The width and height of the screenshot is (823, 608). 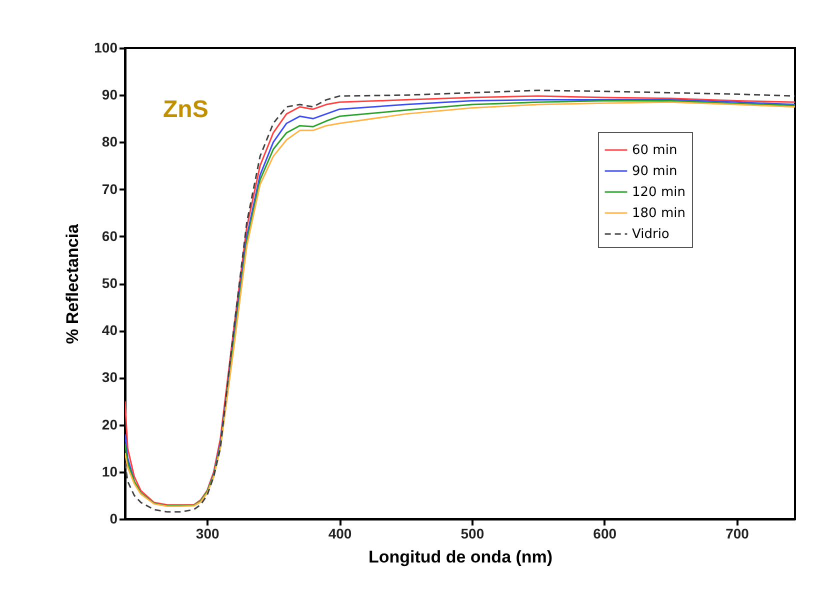 I want to click on legend-label: Vidrio, so click(x=651, y=234).